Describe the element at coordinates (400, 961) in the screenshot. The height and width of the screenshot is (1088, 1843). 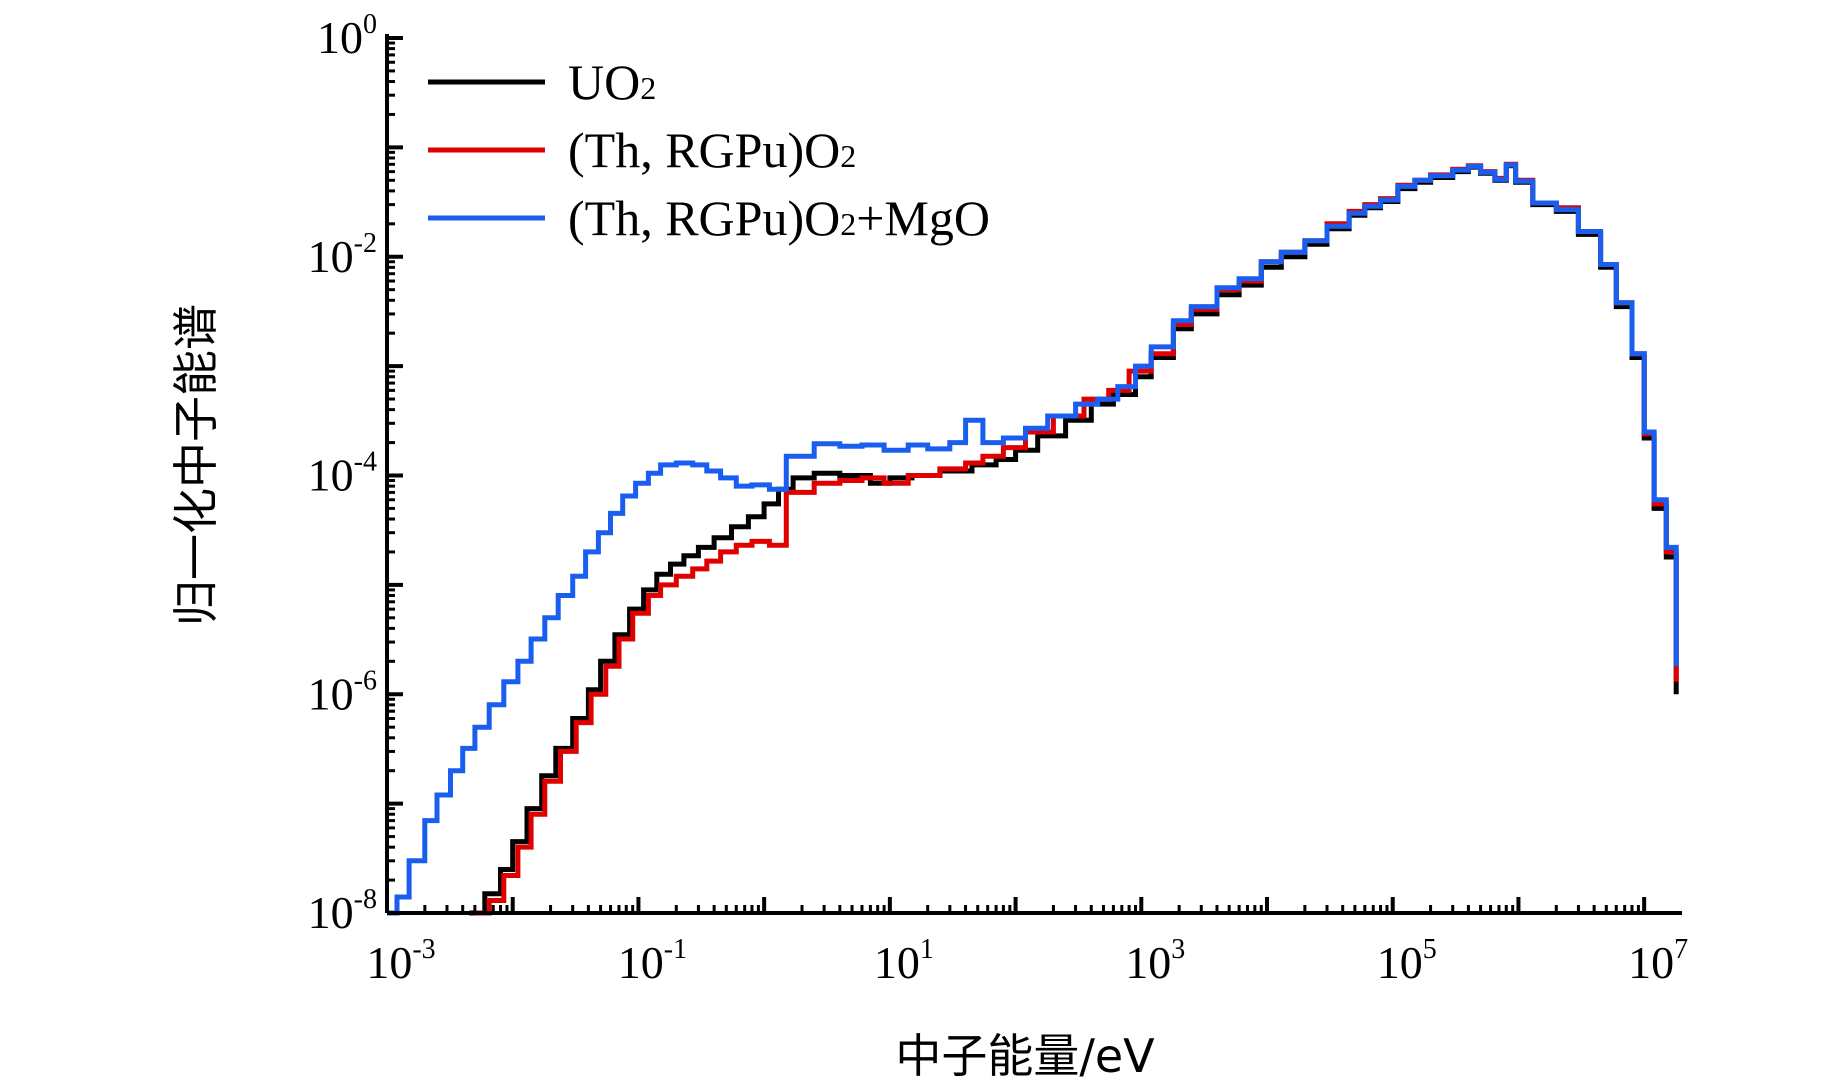
I see `x-tick-label: 10⁻³` at that location.